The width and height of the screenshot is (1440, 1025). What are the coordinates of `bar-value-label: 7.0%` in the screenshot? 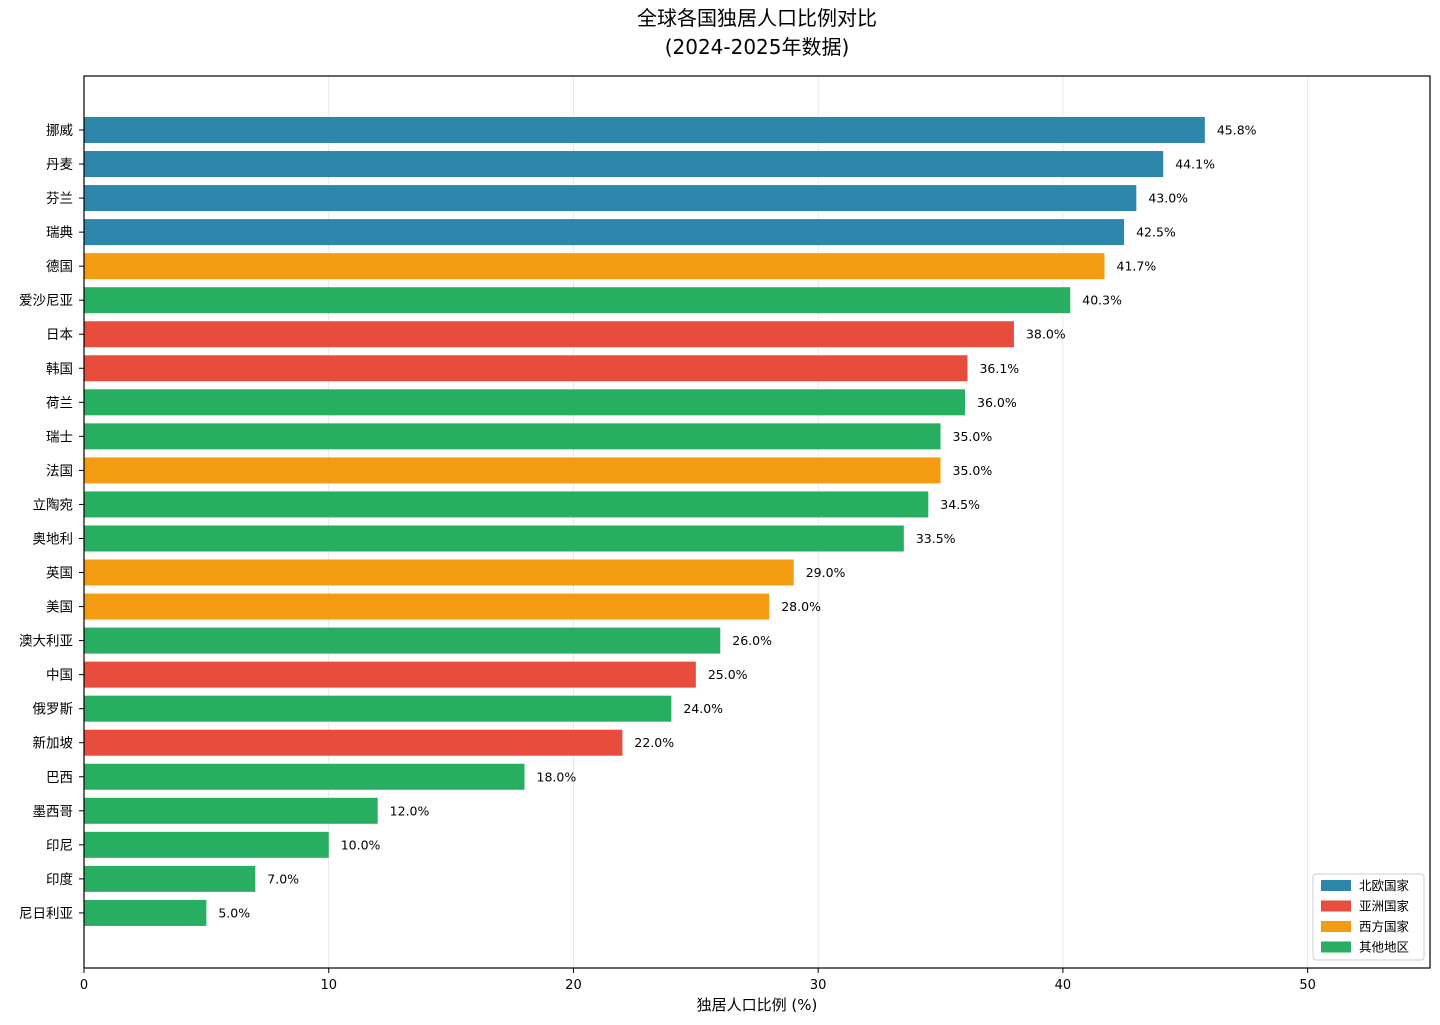 It's located at (283, 878).